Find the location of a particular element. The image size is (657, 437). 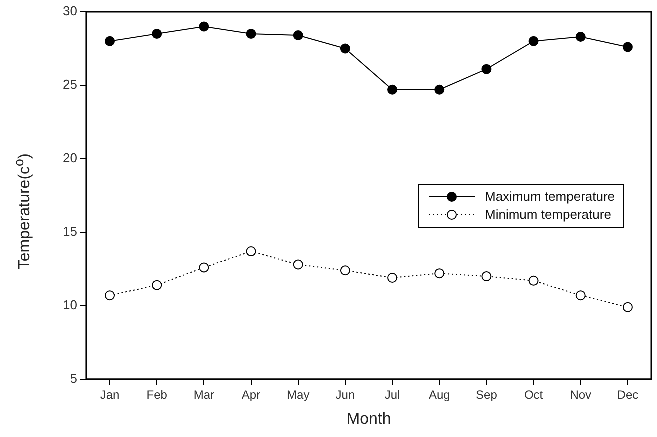

legend-label: Maximum temperature is located at coordinates (550, 196).